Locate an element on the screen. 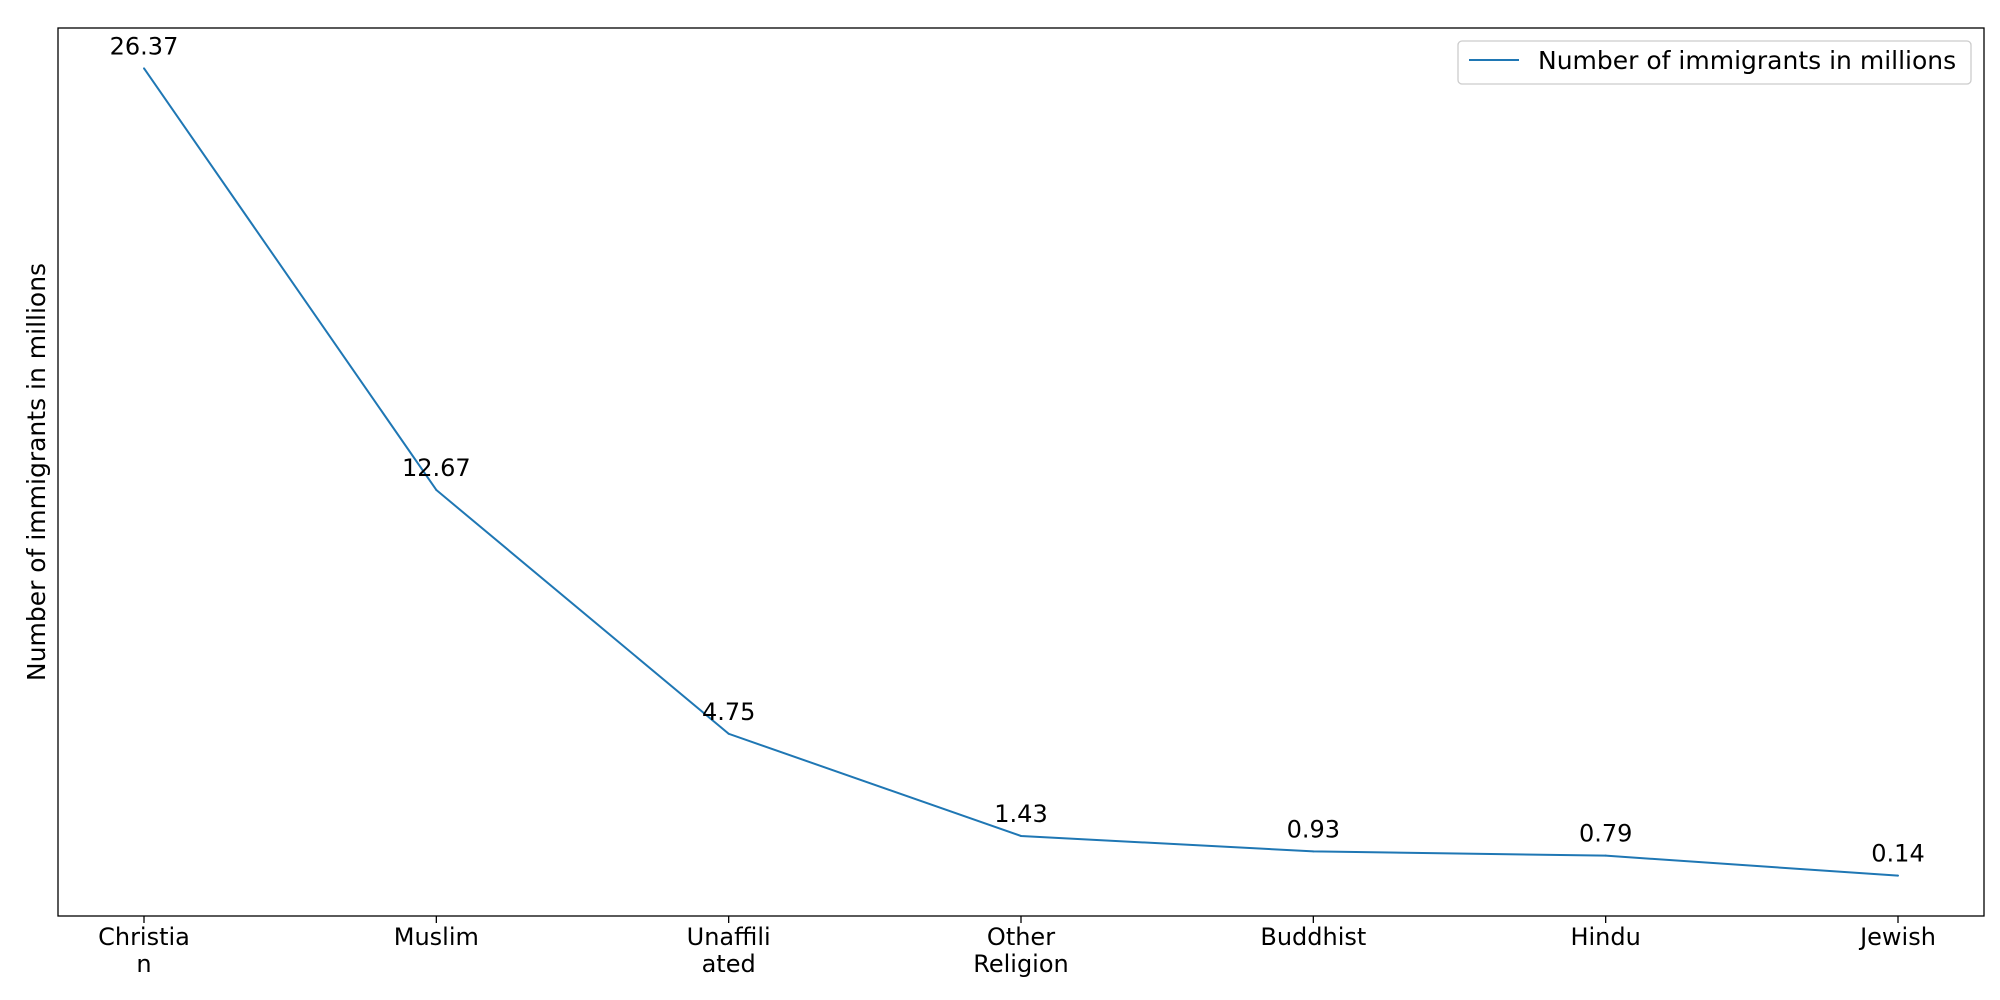 This screenshot has width=2000, height=1000. x-tick-label-line: Unaffili is located at coordinates (729, 937).